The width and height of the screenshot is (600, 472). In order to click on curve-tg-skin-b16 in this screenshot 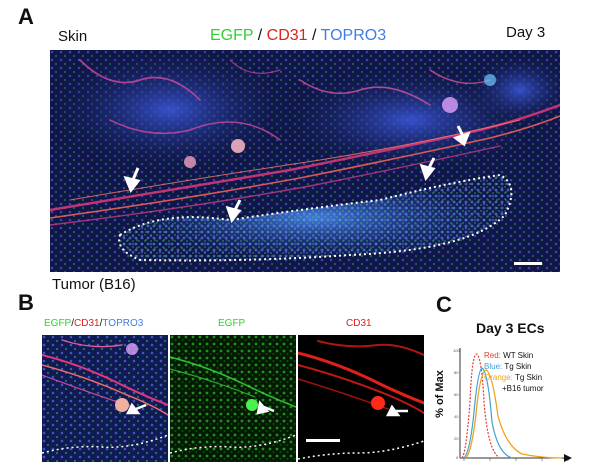, I will do `click(514, 414)`.